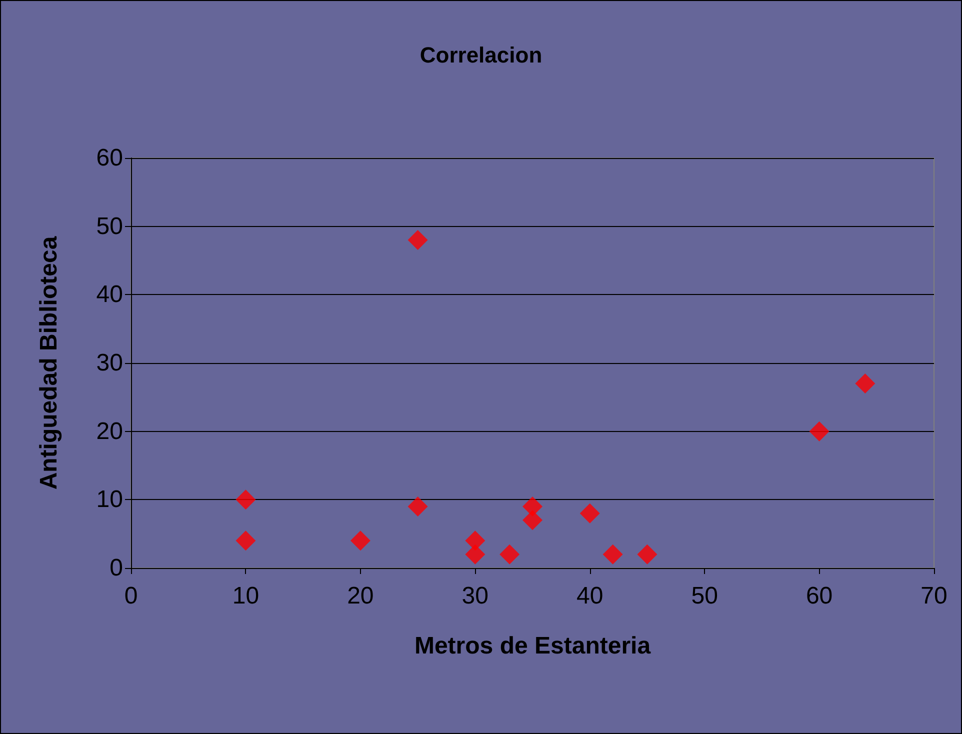 The image size is (962, 734). What do you see at coordinates (481, 55) in the screenshot?
I see `chart-title: Correlacion` at bounding box center [481, 55].